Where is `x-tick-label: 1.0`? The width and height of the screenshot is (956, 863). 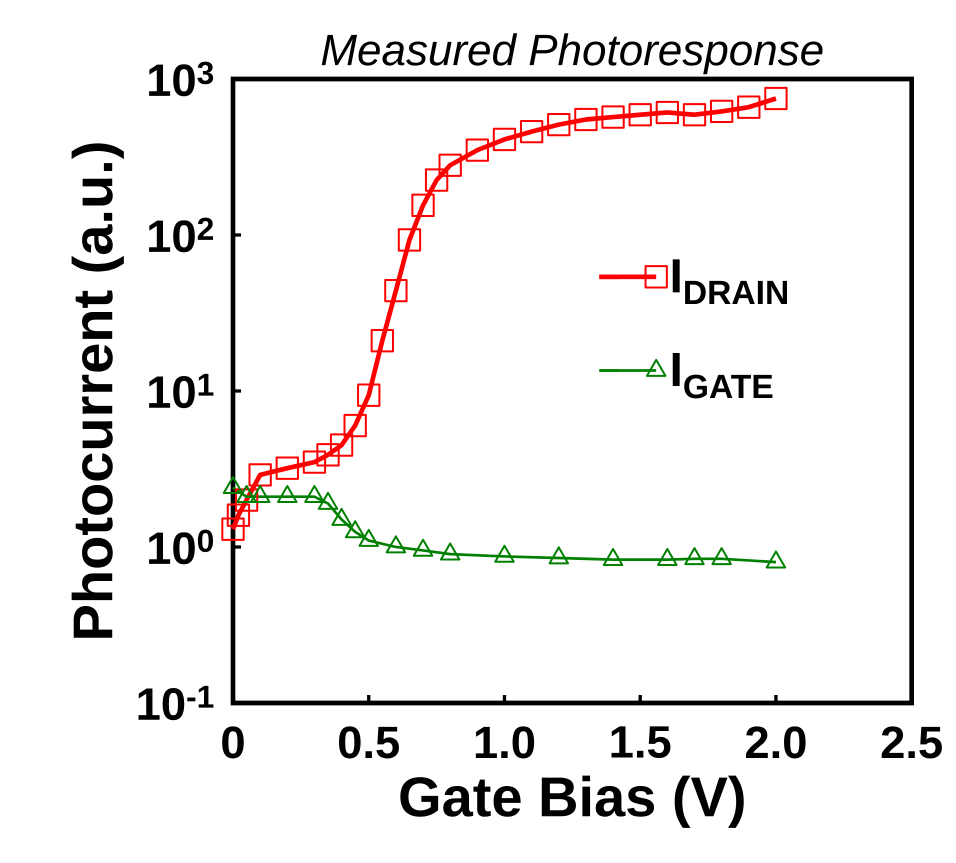
x-tick-label: 1.0 is located at coordinates (505, 742).